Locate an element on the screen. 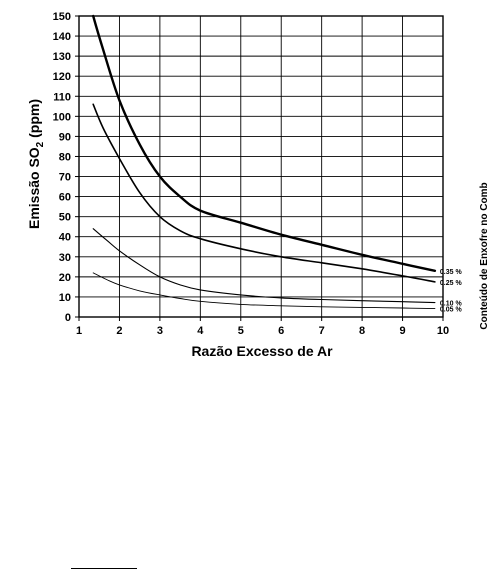  y-tick-label-20: 20 is located at coordinates (65, 278).